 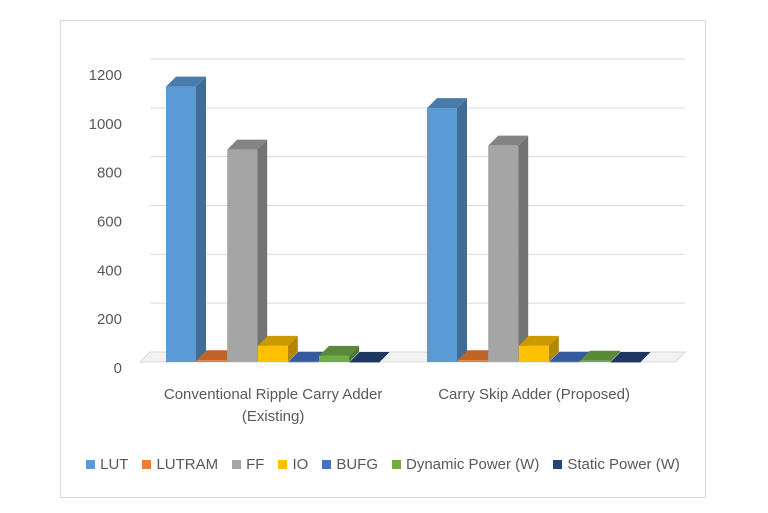 What do you see at coordinates (300, 464) in the screenshot?
I see `legend-label: IO` at bounding box center [300, 464].